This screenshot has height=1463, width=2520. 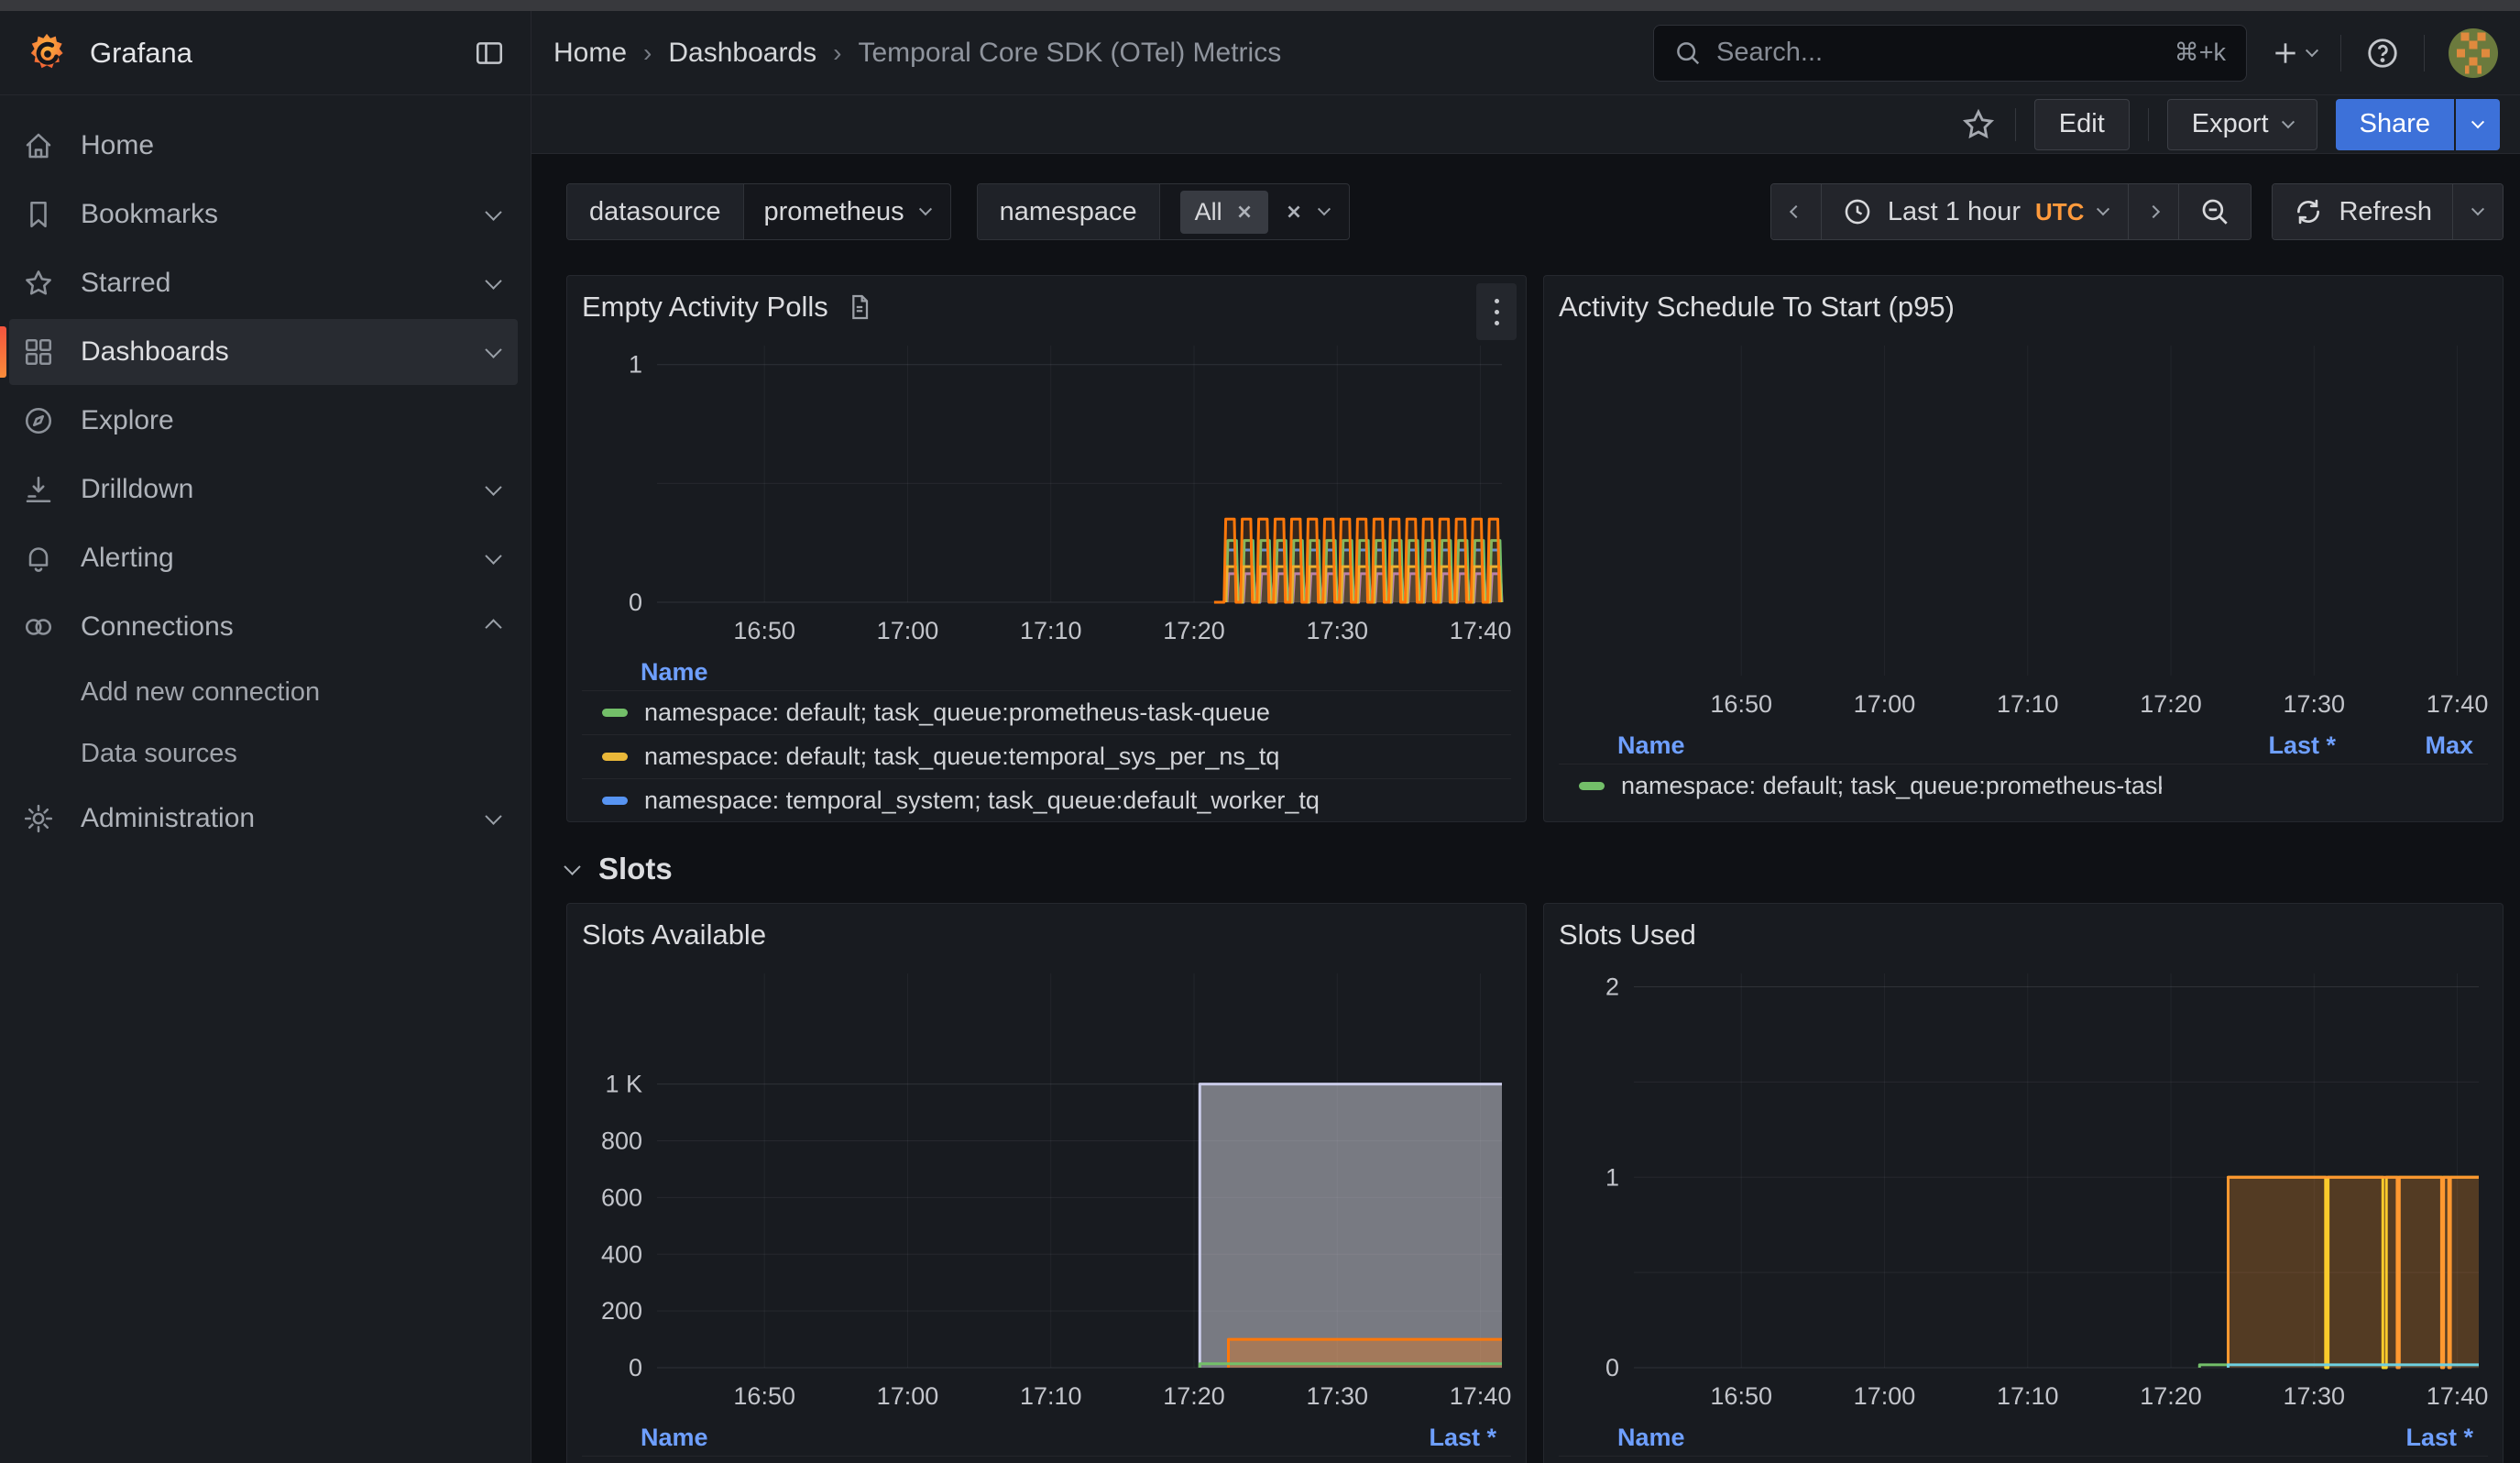 What do you see at coordinates (1294, 212) in the screenshot?
I see `clear-selection-icon` at bounding box center [1294, 212].